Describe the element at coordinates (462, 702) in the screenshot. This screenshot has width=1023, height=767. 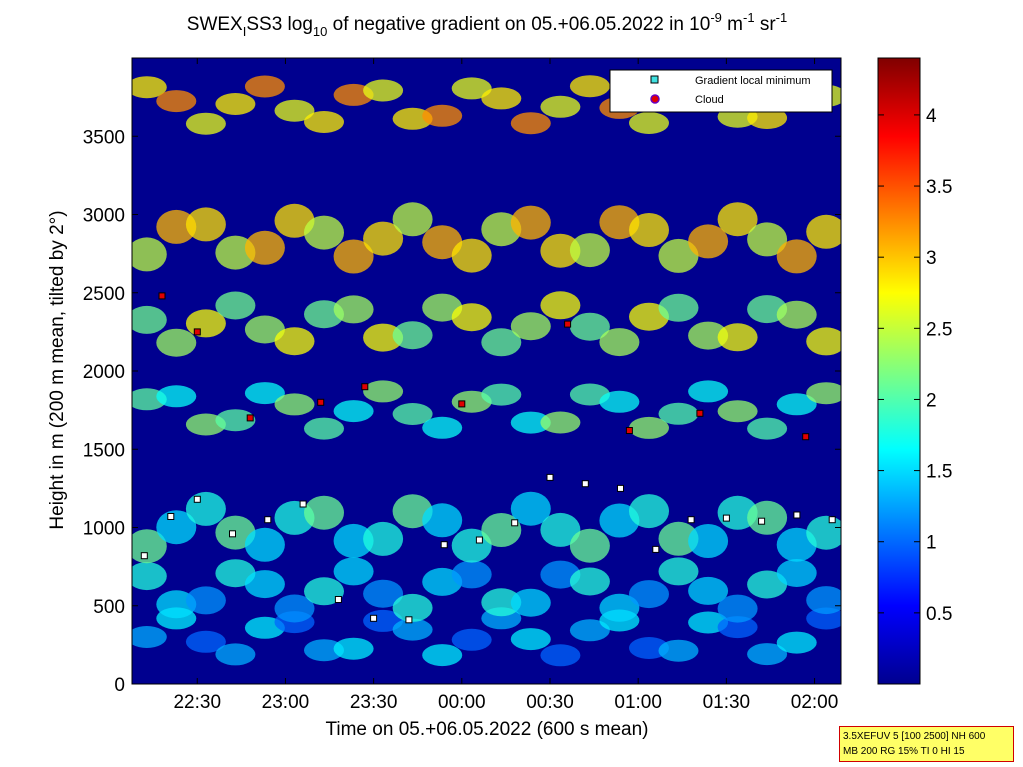
I see `x-tick-label: 00:00` at that location.